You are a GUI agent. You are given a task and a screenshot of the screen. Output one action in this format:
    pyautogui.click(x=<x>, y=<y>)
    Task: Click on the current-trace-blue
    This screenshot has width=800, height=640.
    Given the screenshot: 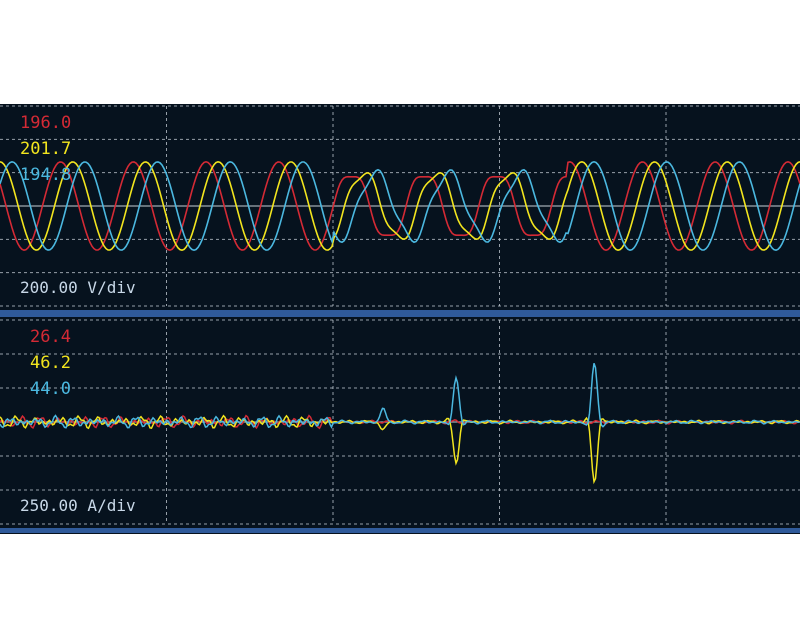 What is the action you would take?
    pyautogui.click(x=400, y=395)
    